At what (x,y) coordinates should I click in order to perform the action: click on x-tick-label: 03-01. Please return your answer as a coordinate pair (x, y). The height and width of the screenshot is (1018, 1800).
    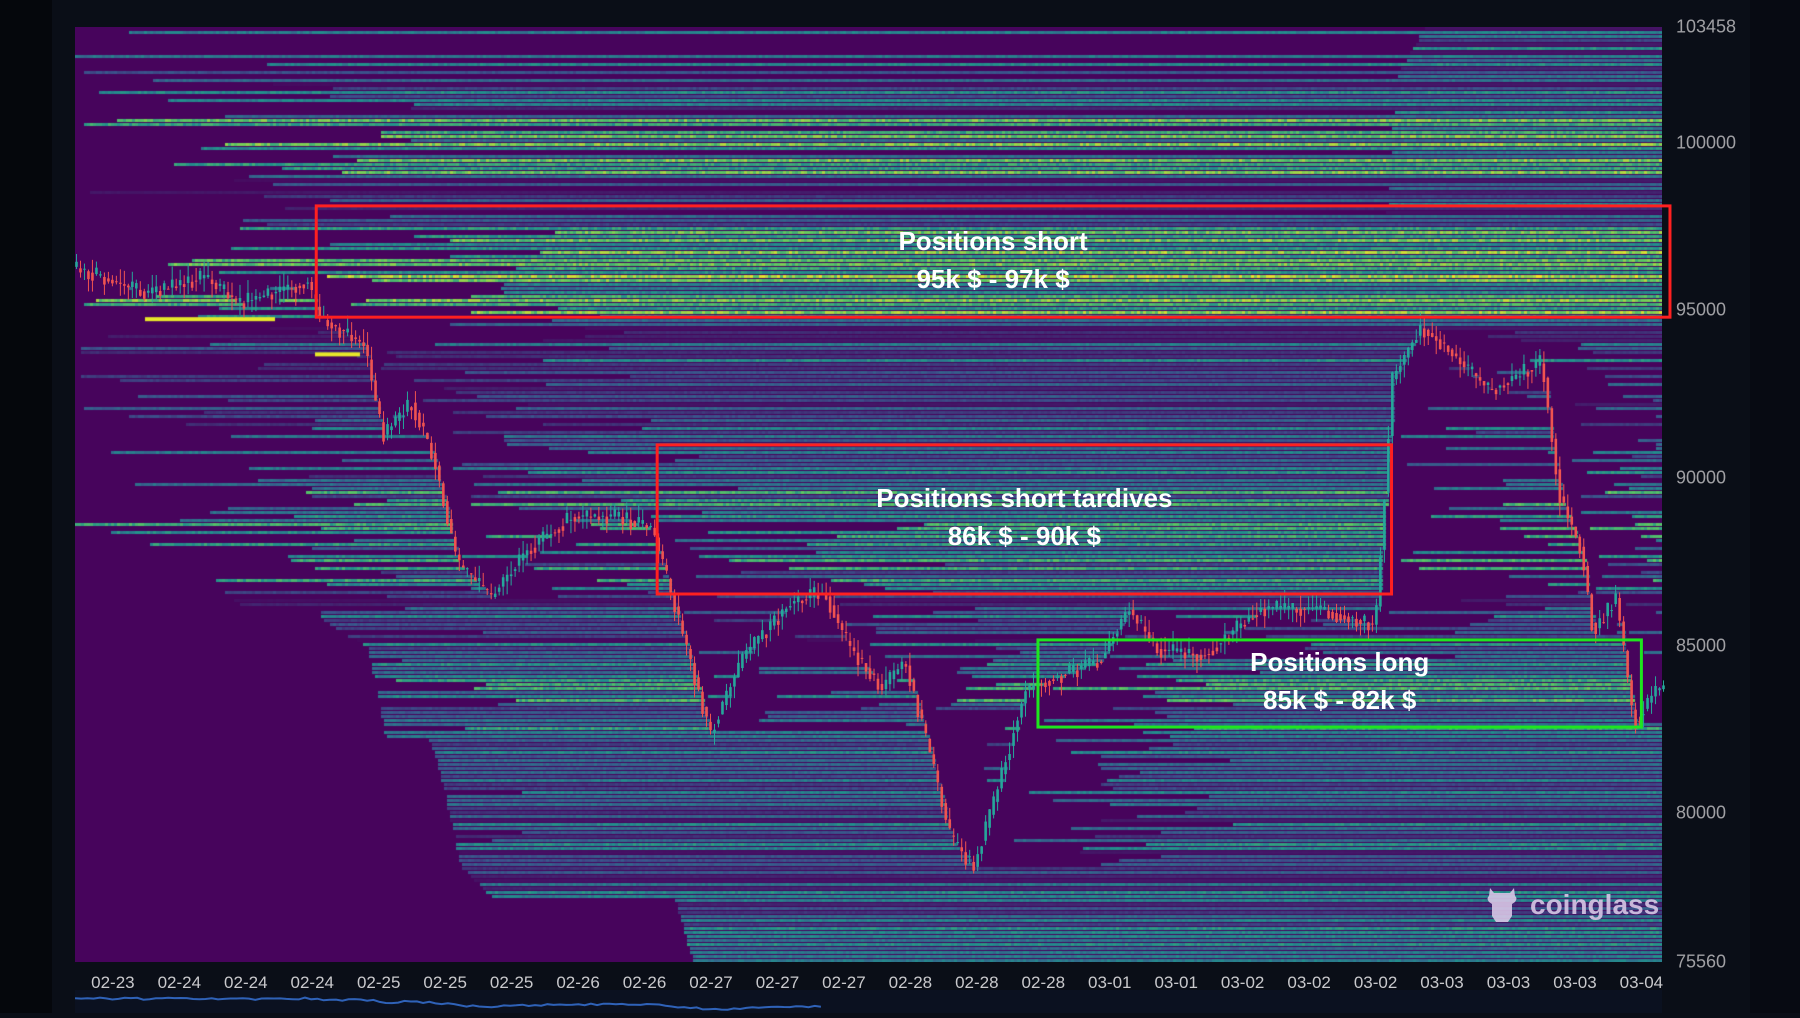
    Looking at the image, I should click on (1109, 982).